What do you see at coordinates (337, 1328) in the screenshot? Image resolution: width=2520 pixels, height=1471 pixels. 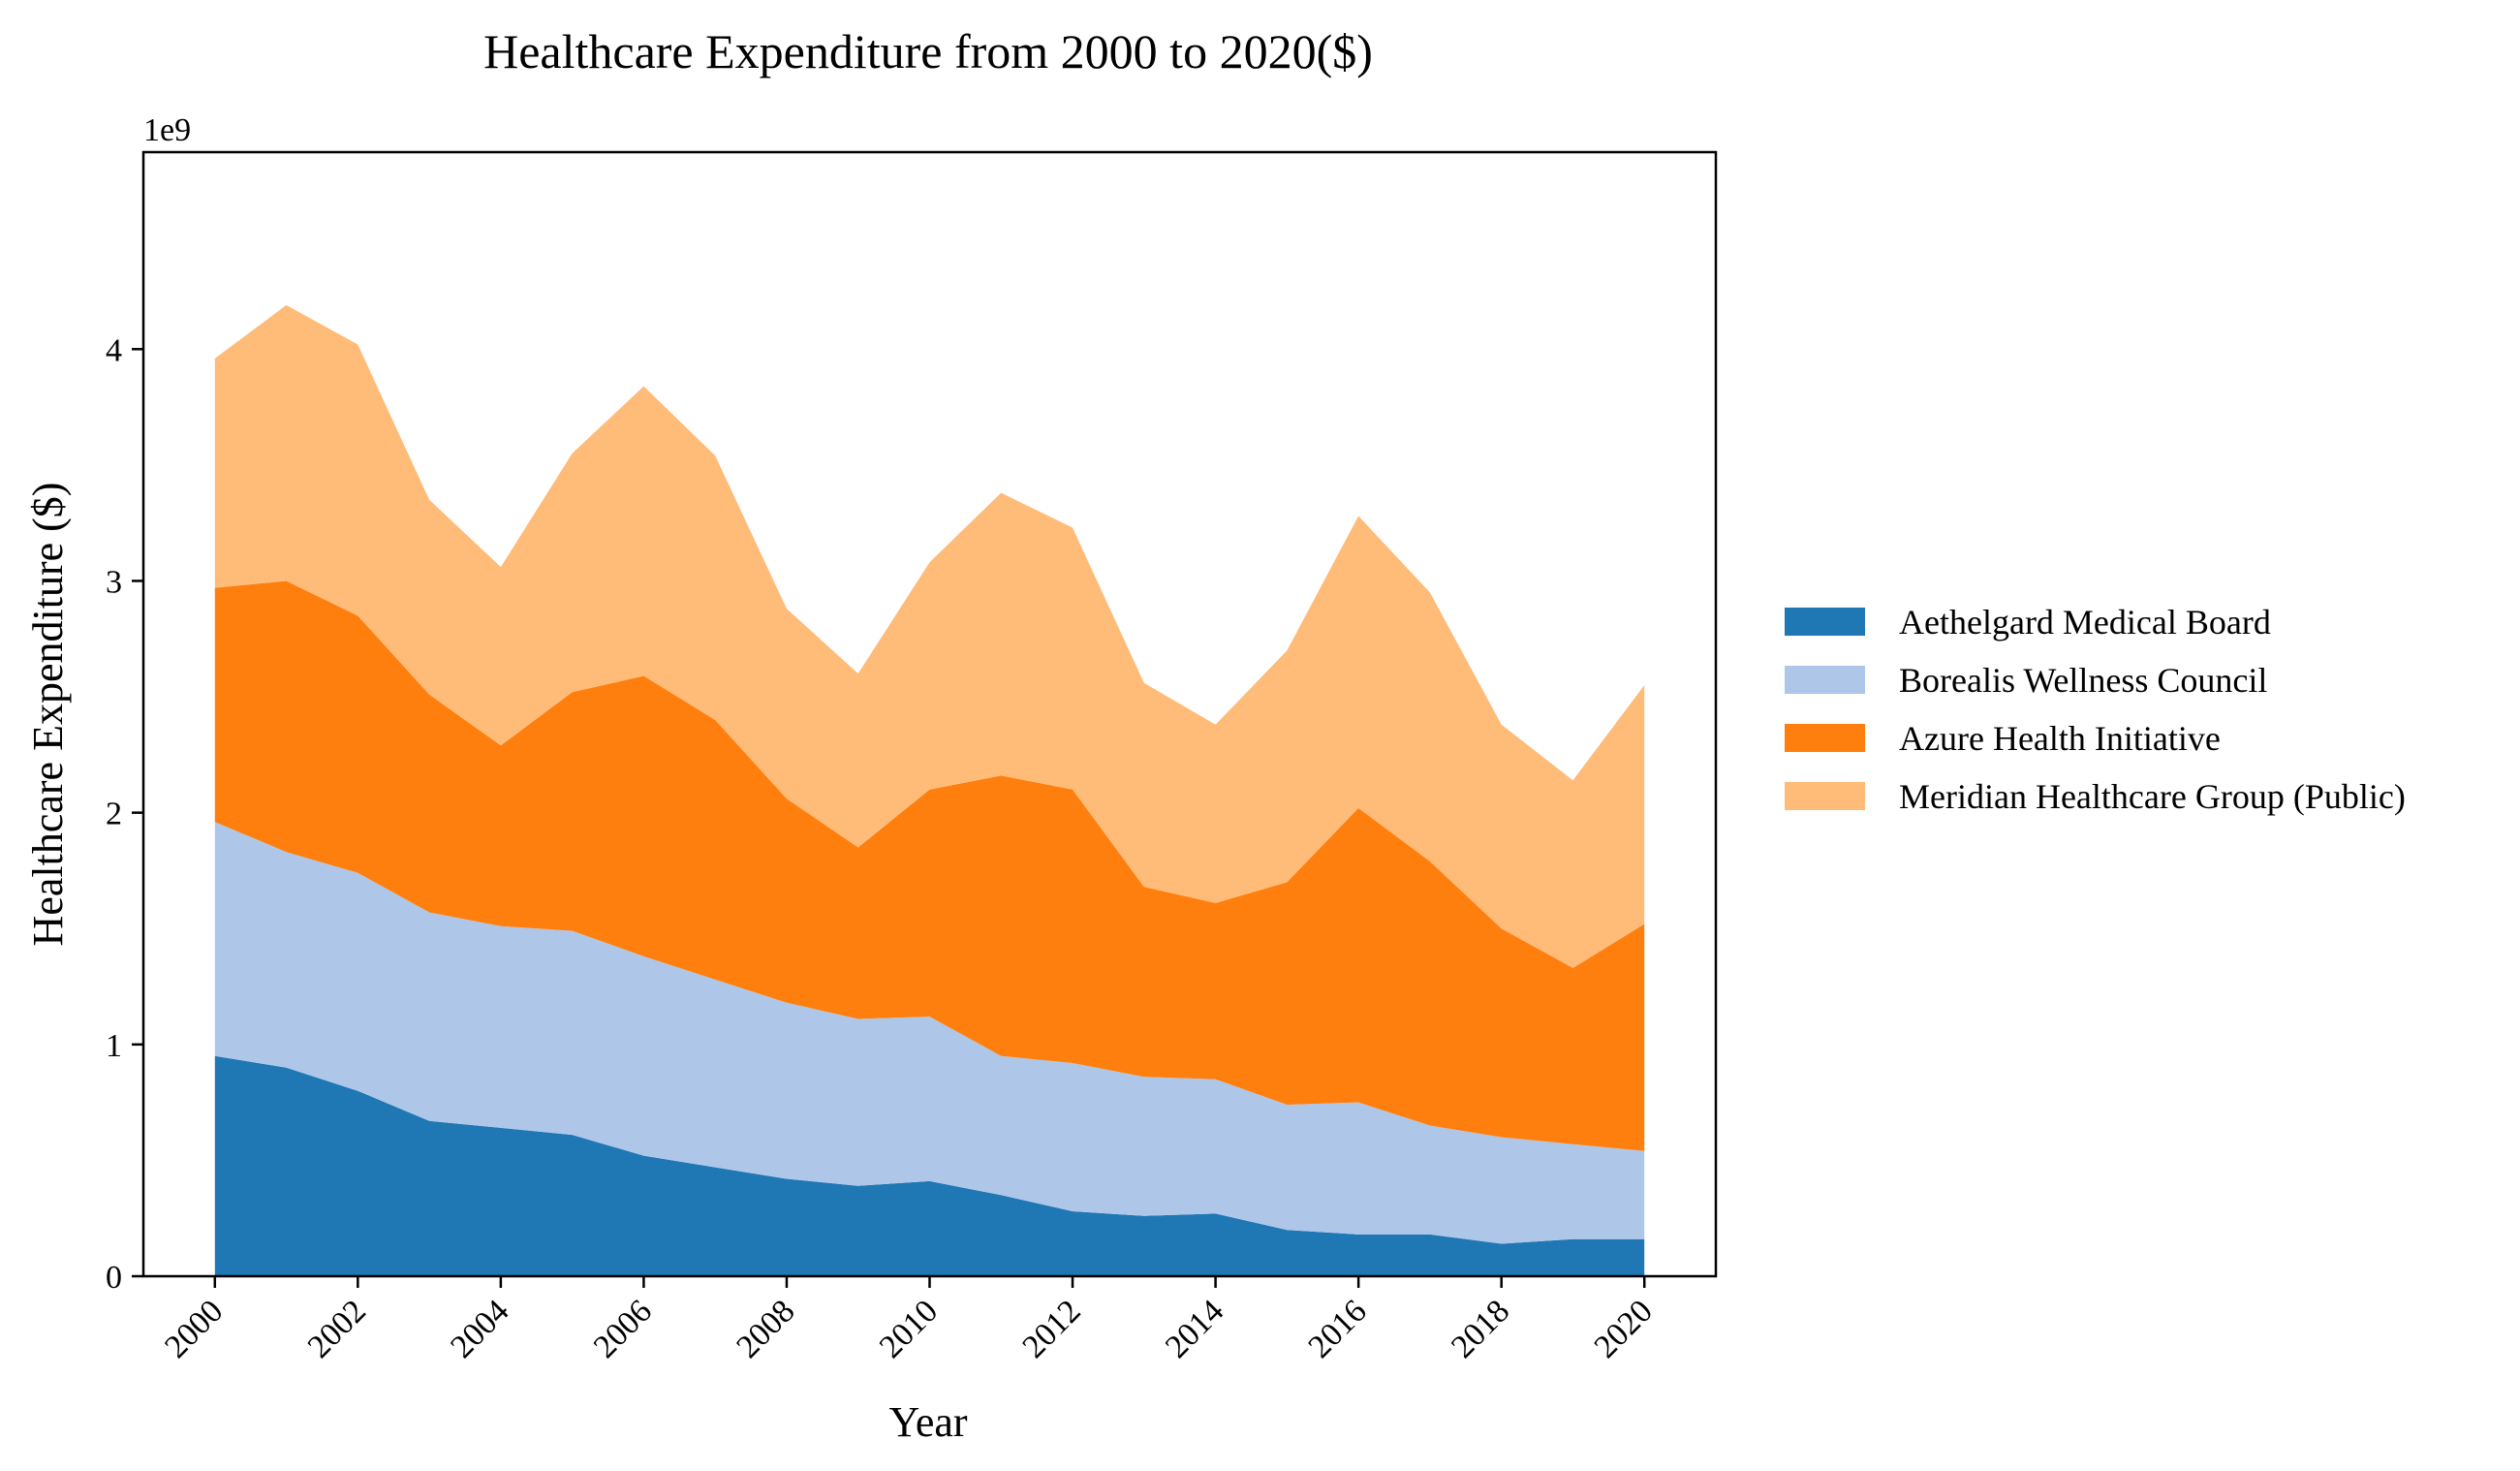 I see `x-tick-label: 2002` at bounding box center [337, 1328].